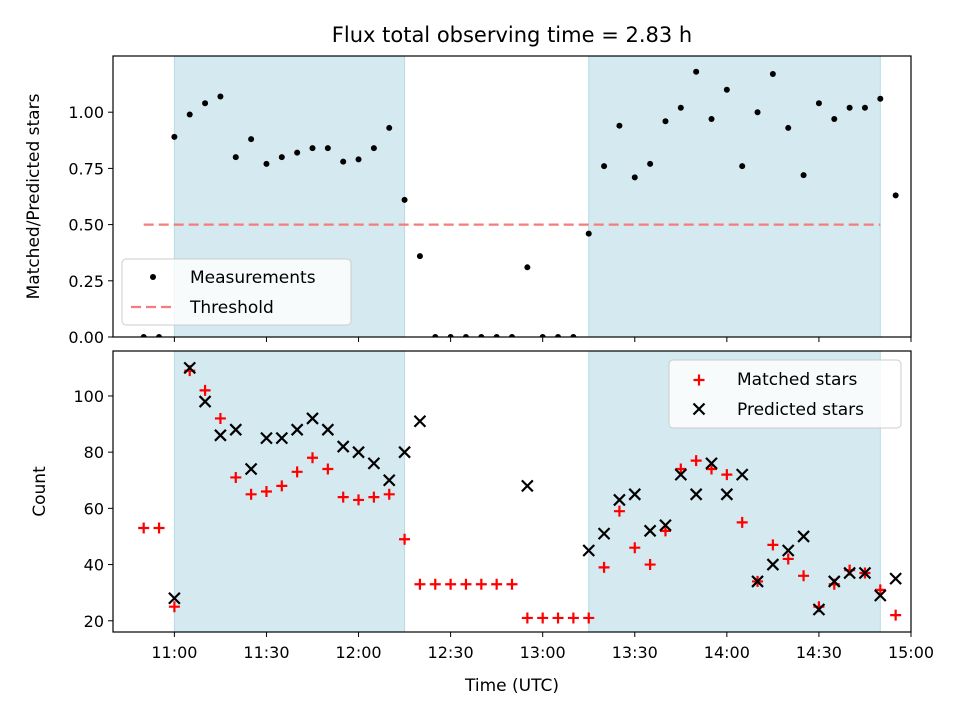 The image size is (960, 720). What do you see at coordinates (34, 196) in the screenshot?
I see `y-axis-label: Matched/Predicted stars` at bounding box center [34, 196].